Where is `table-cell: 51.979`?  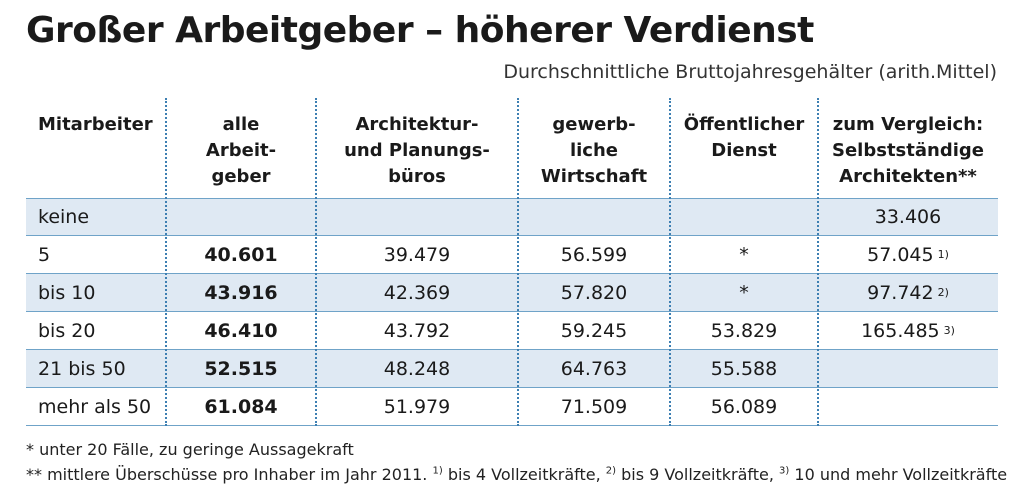 table-cell: 51.979 is located at coordinates (417, 406).